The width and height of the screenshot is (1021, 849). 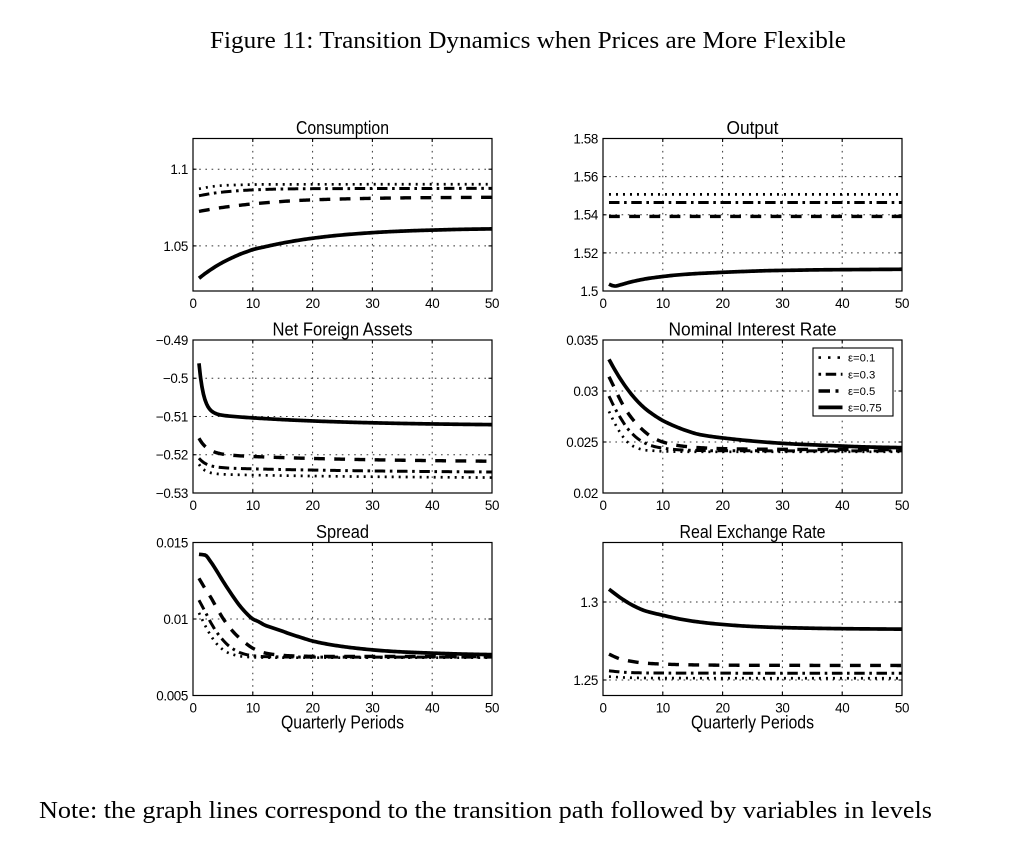 I want to click on svg-text: −0.53, so click(x=172, y=493).